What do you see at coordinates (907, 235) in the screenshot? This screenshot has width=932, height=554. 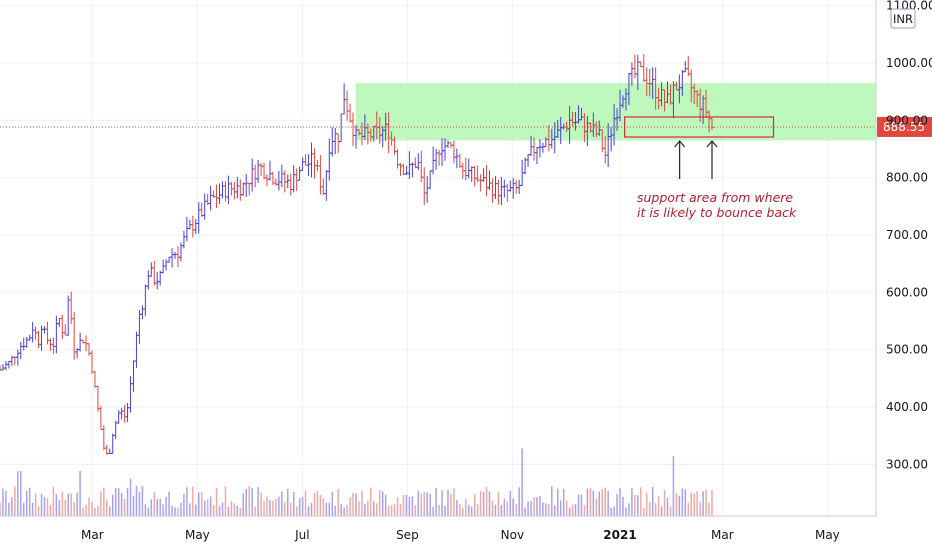 I see `y-tick-label: 700.00` at bounding box center [907, 235].